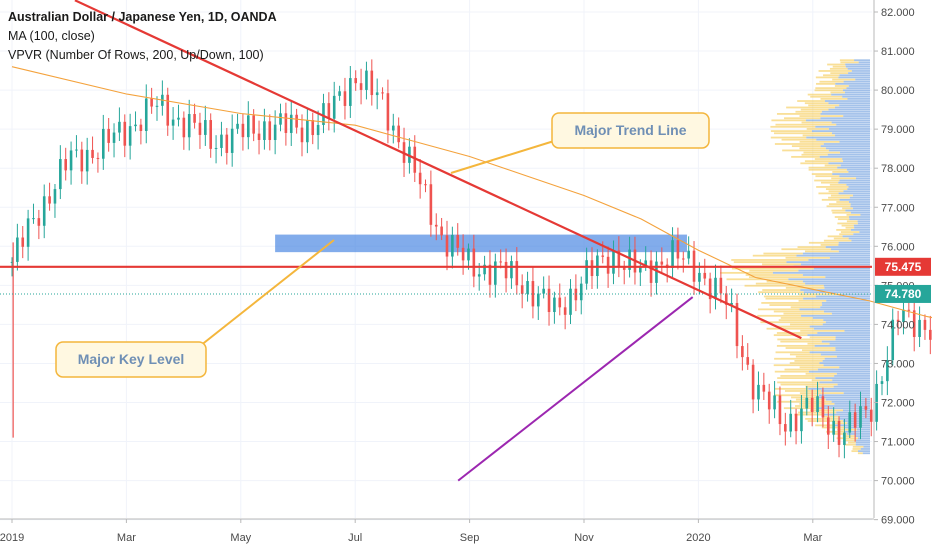 Image resolution: width=932 pixels, height=550 pixels. What do you see at coordinates (898, 169) in the screenshot?
I see `y-tick-label: 78.000` at bounding box center [898, 169].